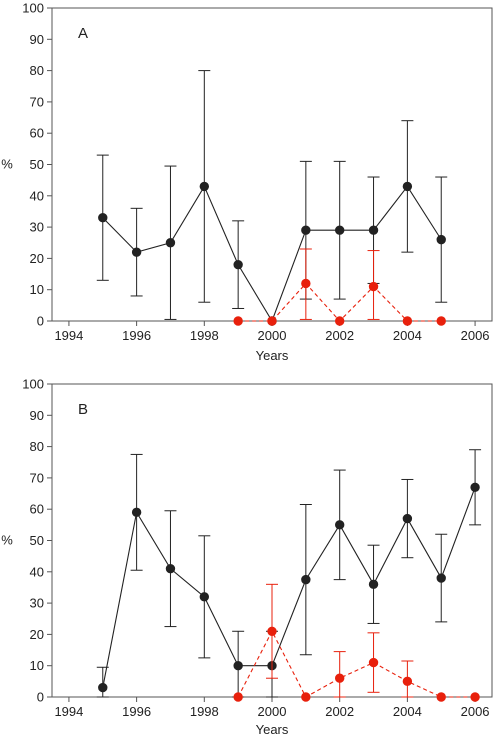  What do you see at coordinates (83, 33) in the screenshot?
I see `panel-letter: A` at bounding box center [83, 33].